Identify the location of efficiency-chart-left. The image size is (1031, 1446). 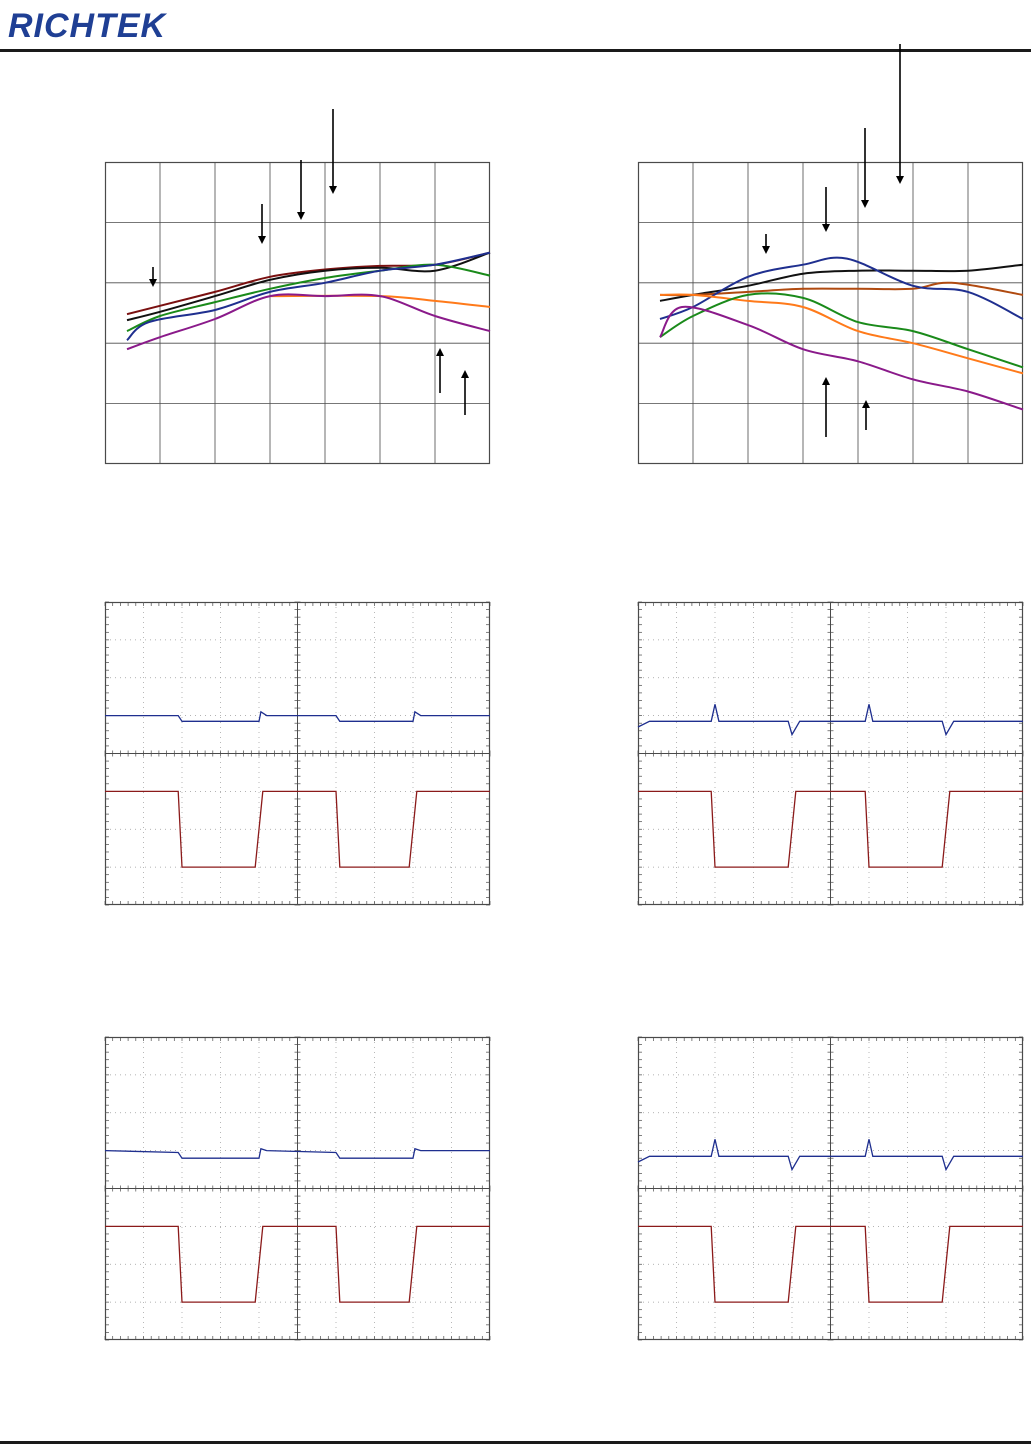
(297, 287).